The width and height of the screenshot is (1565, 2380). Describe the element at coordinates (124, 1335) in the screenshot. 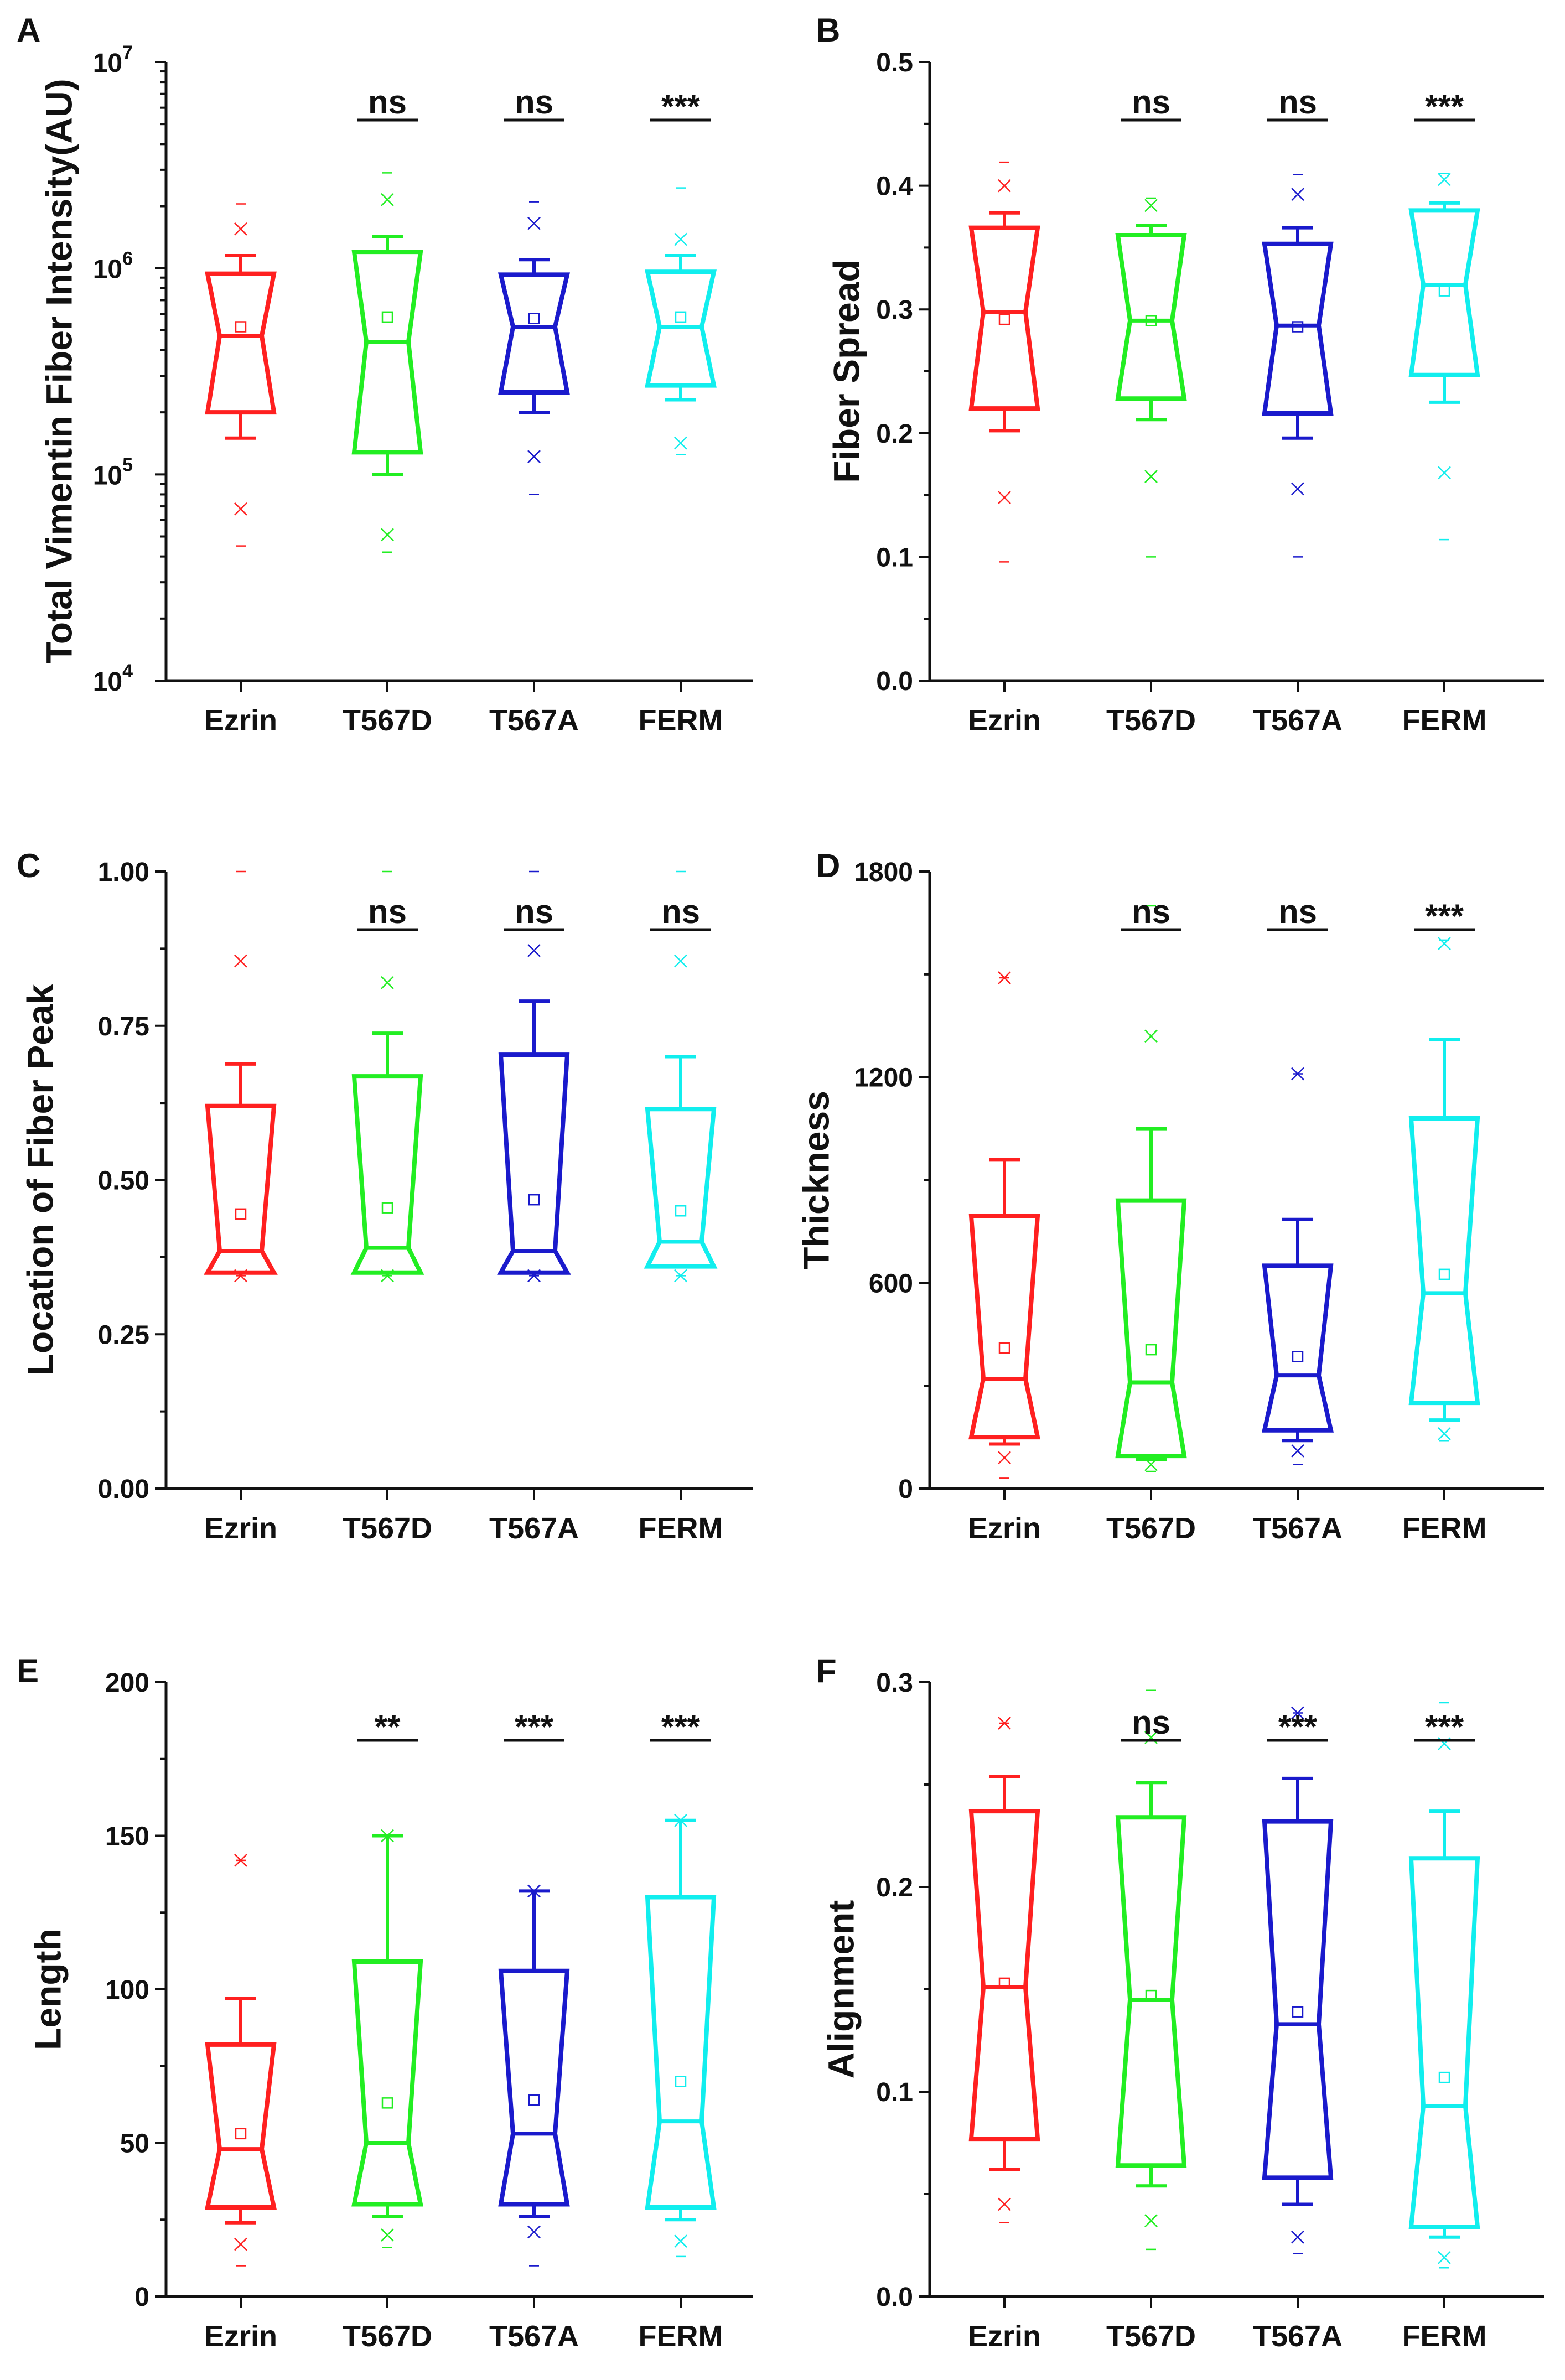

I see `y-tick-label: 0.25` at that location.